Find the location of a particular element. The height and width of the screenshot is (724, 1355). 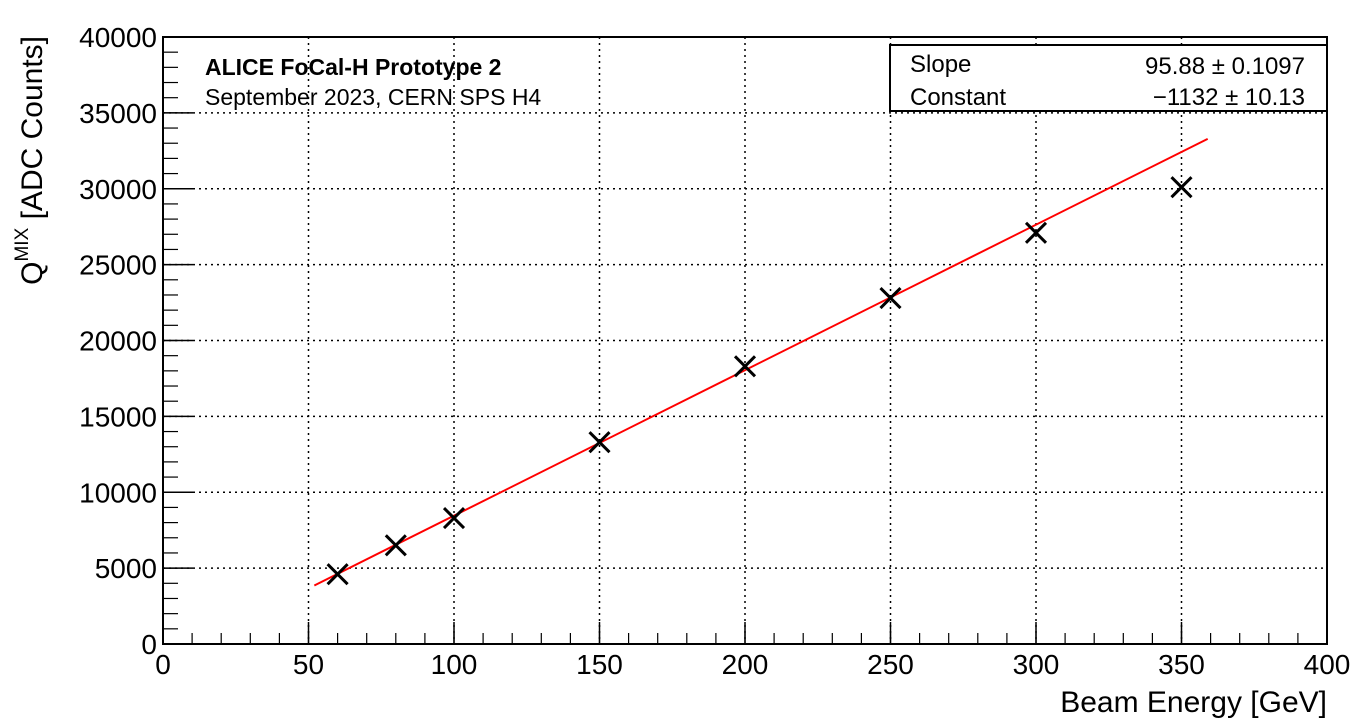

stats-slope-label: Slope is located at coordinates (940, 64).